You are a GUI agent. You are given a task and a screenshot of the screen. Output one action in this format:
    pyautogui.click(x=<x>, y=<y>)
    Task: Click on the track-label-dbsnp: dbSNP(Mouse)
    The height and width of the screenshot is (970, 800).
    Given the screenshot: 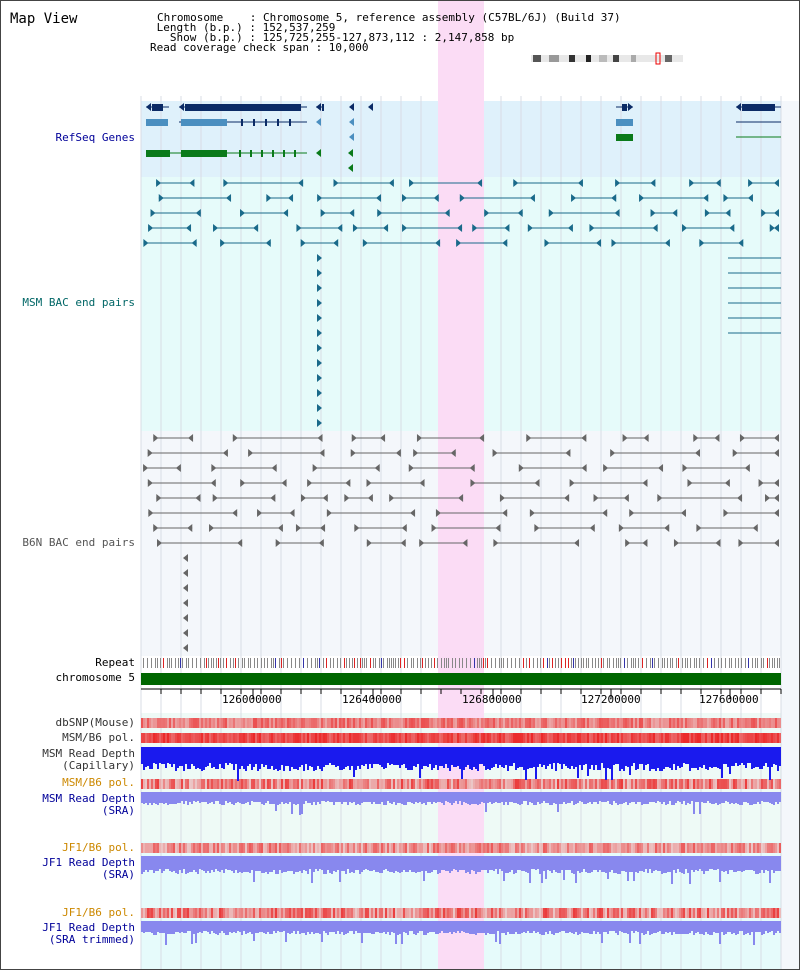 What is the action you would take?
    pyautogui.click(x=95, y=722)
    